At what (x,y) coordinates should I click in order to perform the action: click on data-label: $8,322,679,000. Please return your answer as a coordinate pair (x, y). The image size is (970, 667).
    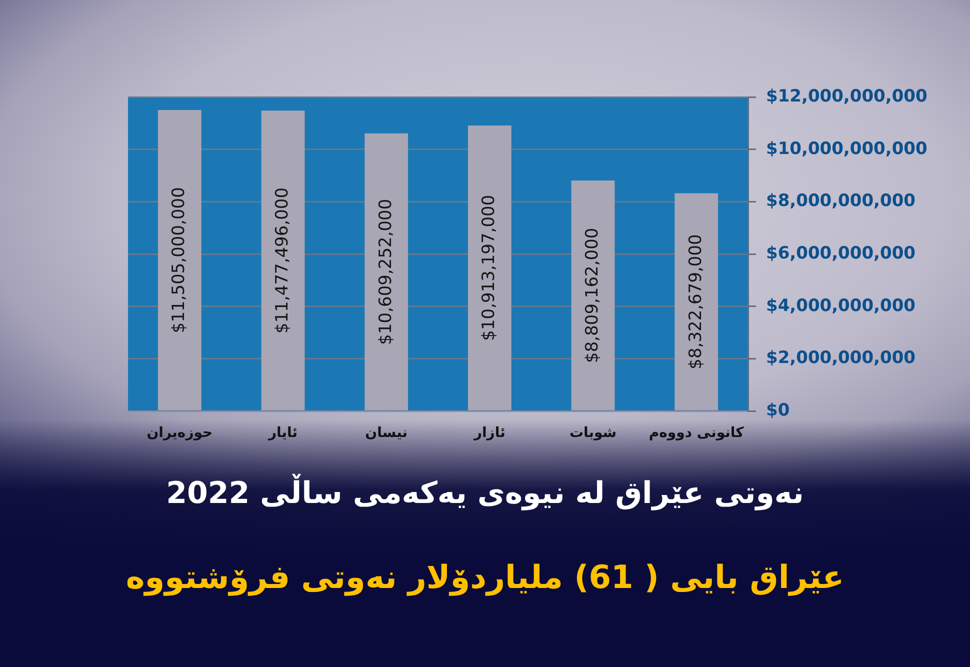
    Looking at the image, I should click on (696, 302).